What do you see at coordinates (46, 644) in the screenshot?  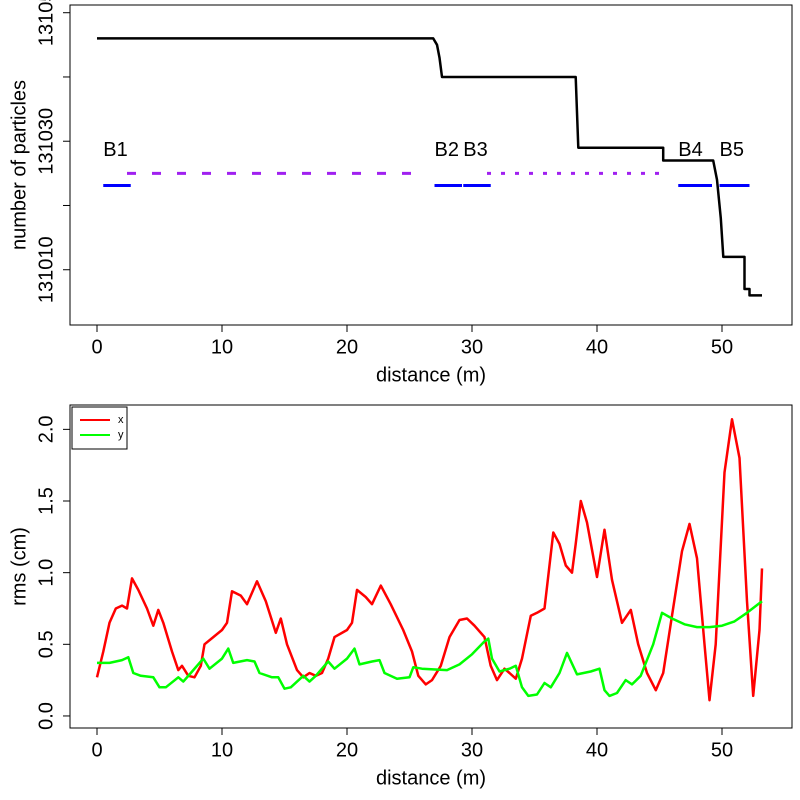 I see `y-tick-label: 0.5` at bounding box center [46, 644].